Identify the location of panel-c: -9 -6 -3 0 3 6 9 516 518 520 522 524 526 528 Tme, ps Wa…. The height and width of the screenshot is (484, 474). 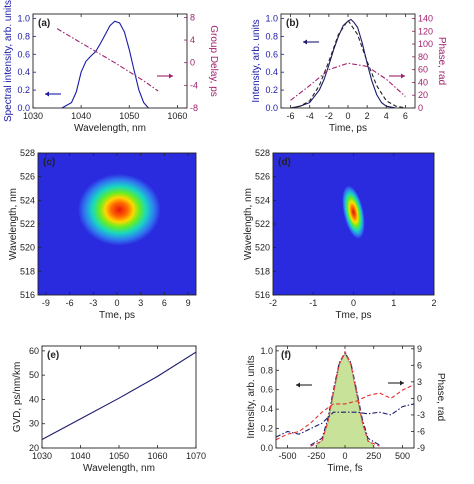
(102, 234).